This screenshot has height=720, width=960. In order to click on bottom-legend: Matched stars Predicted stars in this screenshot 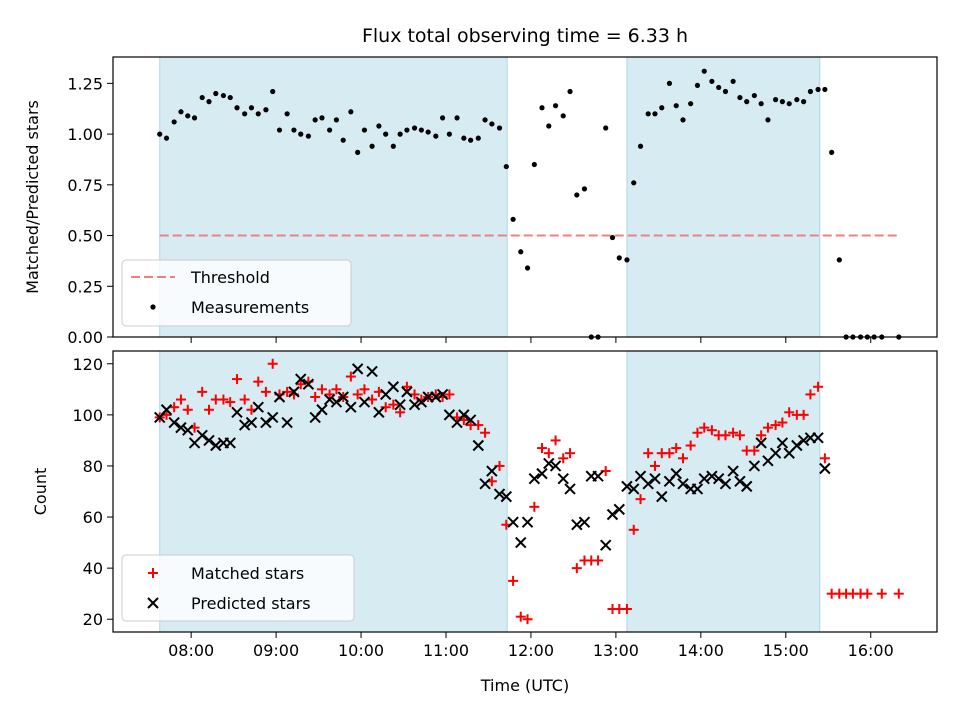, I will do `click(238, 588)`.